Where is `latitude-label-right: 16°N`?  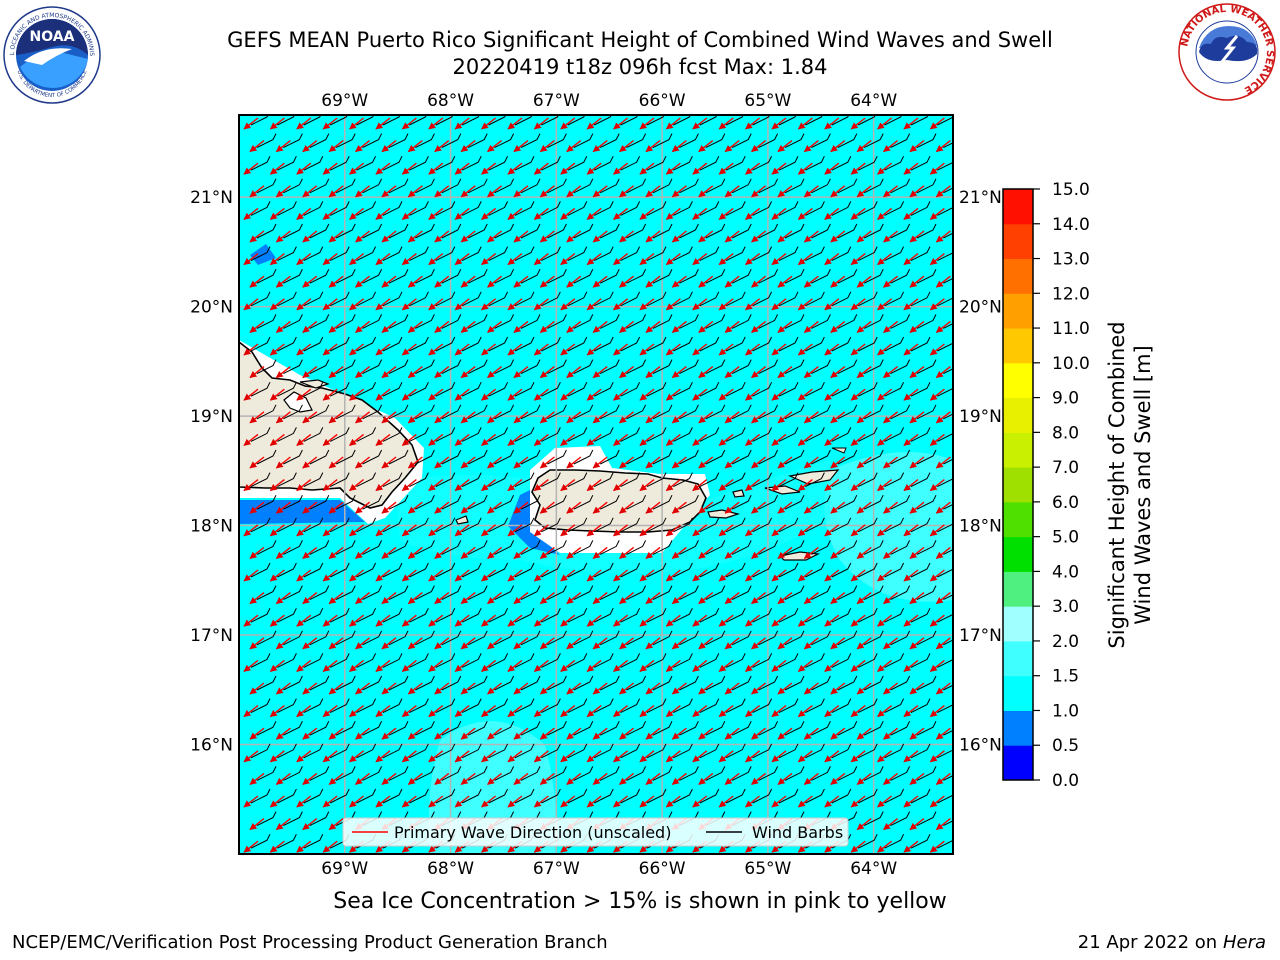
latitude-label-right: 16°N is located at coordinates (980, 746).